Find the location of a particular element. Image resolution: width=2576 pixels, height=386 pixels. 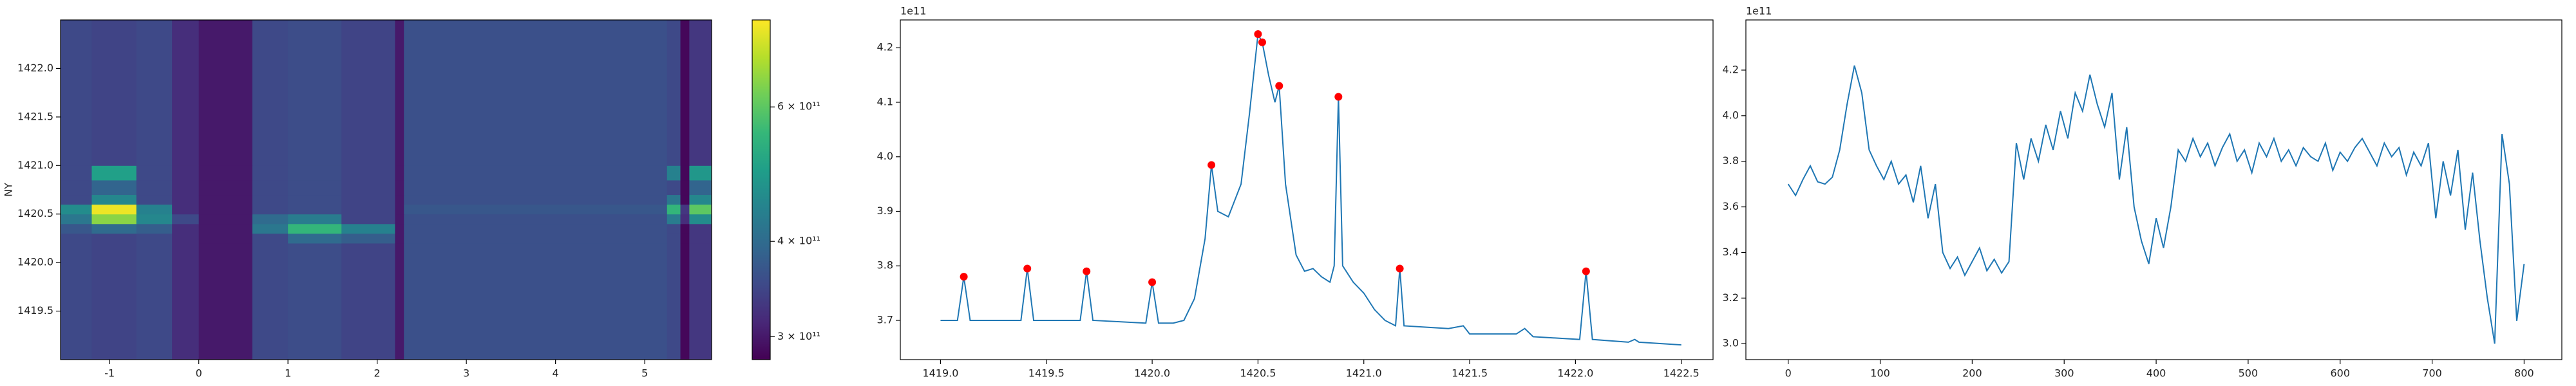

y-tick-label: 3.9 is located at coordinates (885, 211).